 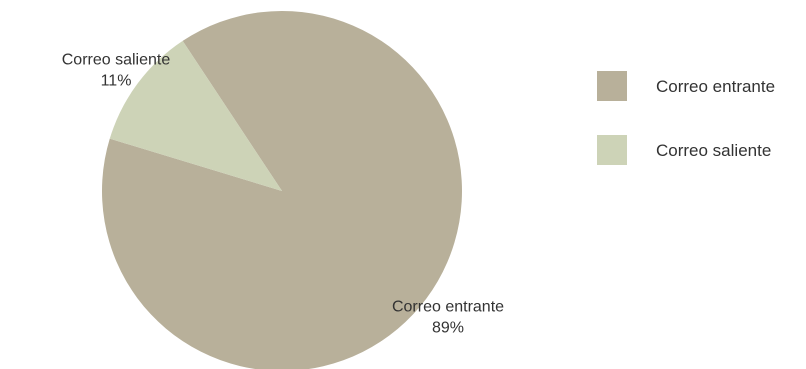 What do you see at coordinates (713, 150) in the screenshot?
I see `legend-label: Correo saliente` at bounding box center [713, 150].